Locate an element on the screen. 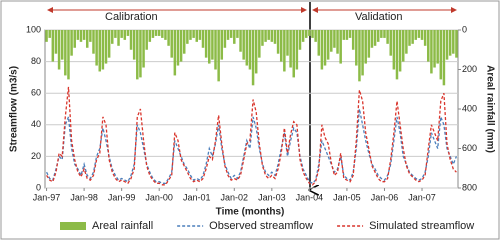  y-axis-label: Streamflow (m3/s) is located at coordinates (14, 109).